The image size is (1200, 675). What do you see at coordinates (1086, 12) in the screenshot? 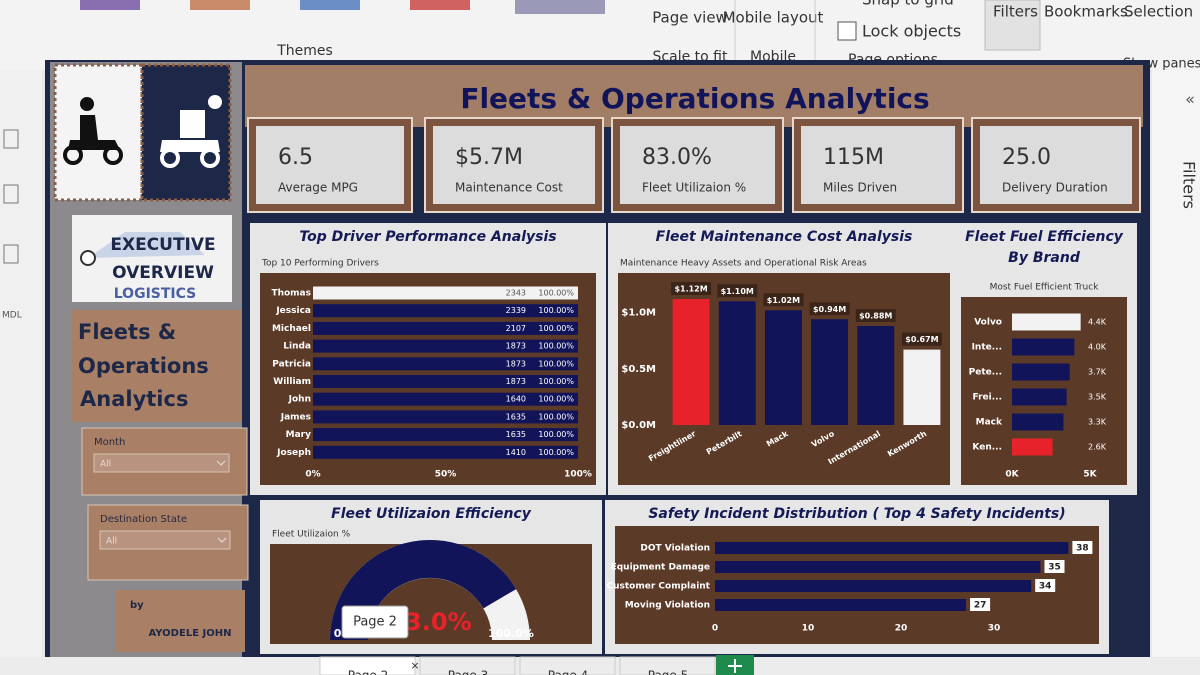
I see `ribbon-button: Bookmarks` at bounding box center [1086, 12].